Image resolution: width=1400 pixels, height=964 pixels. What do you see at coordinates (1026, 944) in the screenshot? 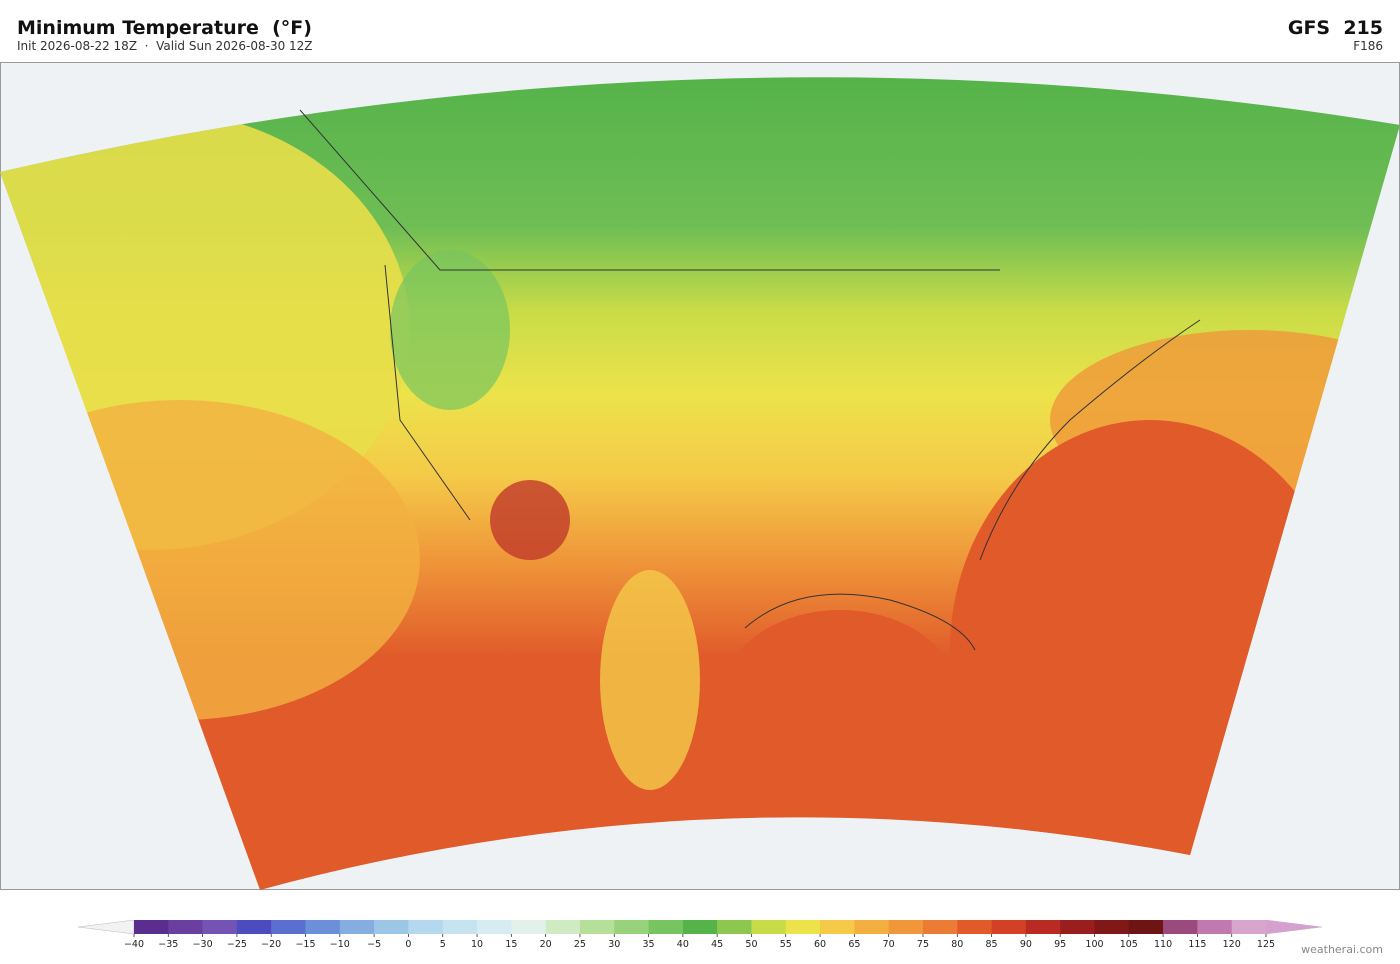
I see `tick-label: 90` at bounding box center [1026, 944].